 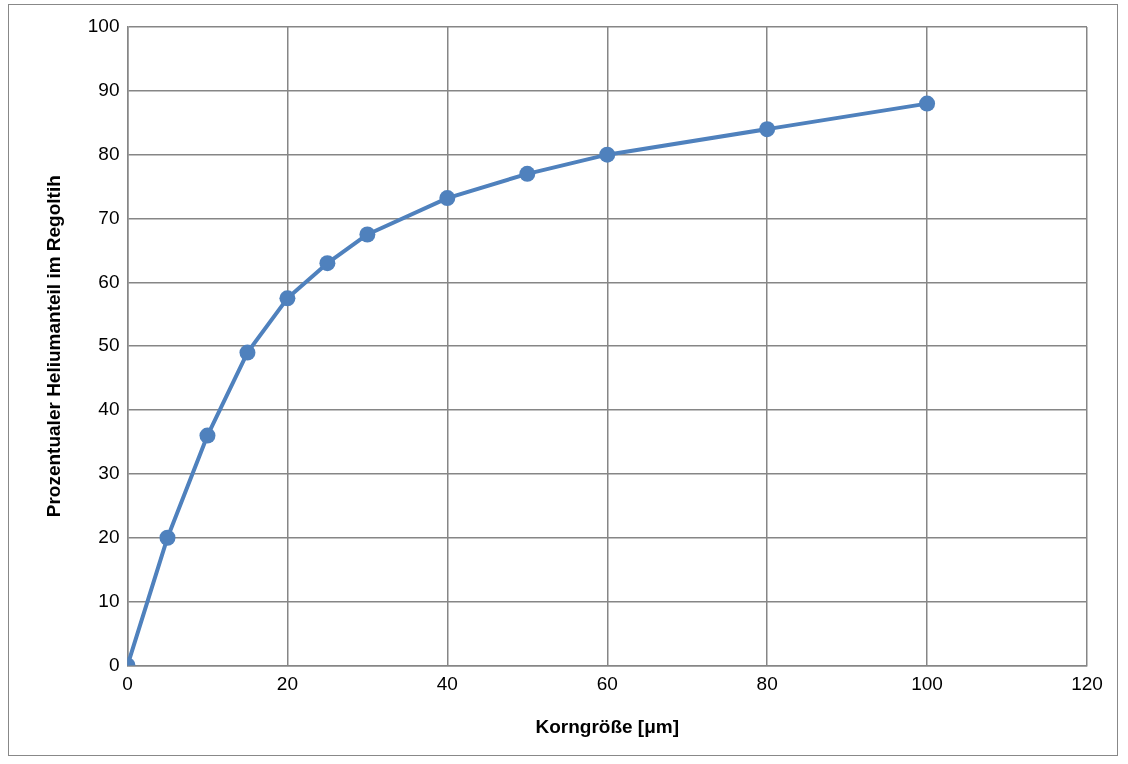 What do you see at coordinates (607, 726) in the screenshot?
I see `x-axis-title: Korngröße [μm]` at bounding box center [607, 726].